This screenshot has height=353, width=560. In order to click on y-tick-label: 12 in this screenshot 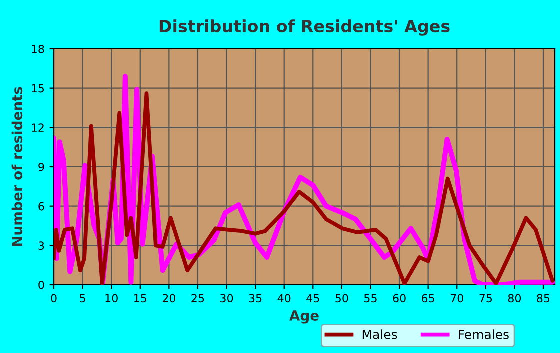, I will do `click(38, 128)`.